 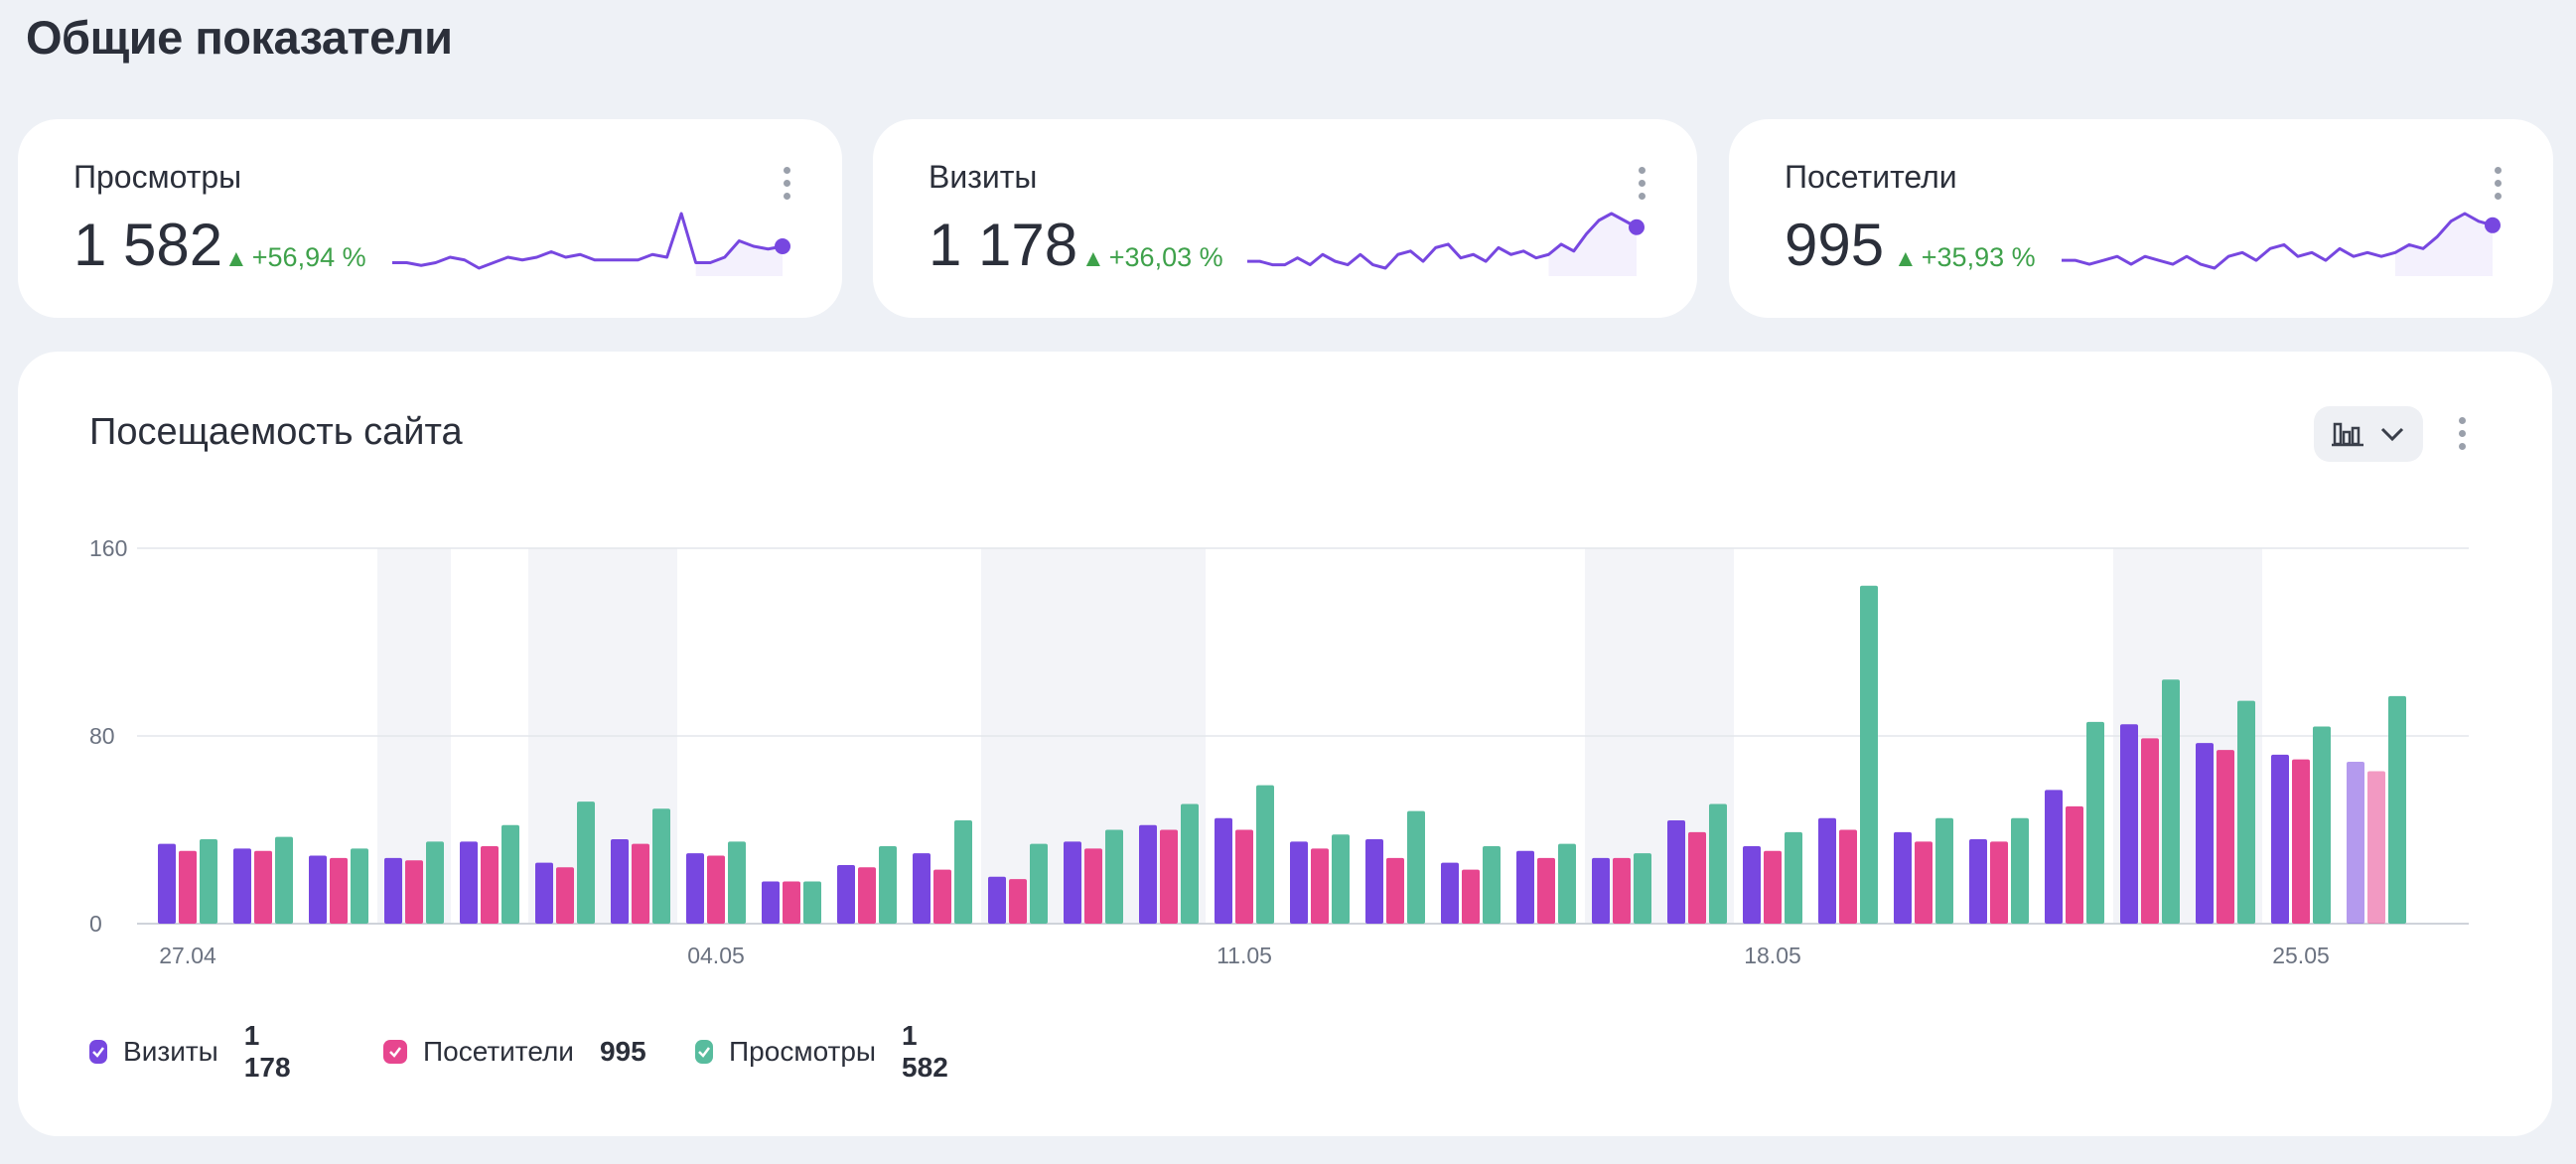 What do you see at coordinates (1152, 257) in the screenshot?
I see `kpi-delta: ▲ +36,03 %` at bounding box center [1152, 257].